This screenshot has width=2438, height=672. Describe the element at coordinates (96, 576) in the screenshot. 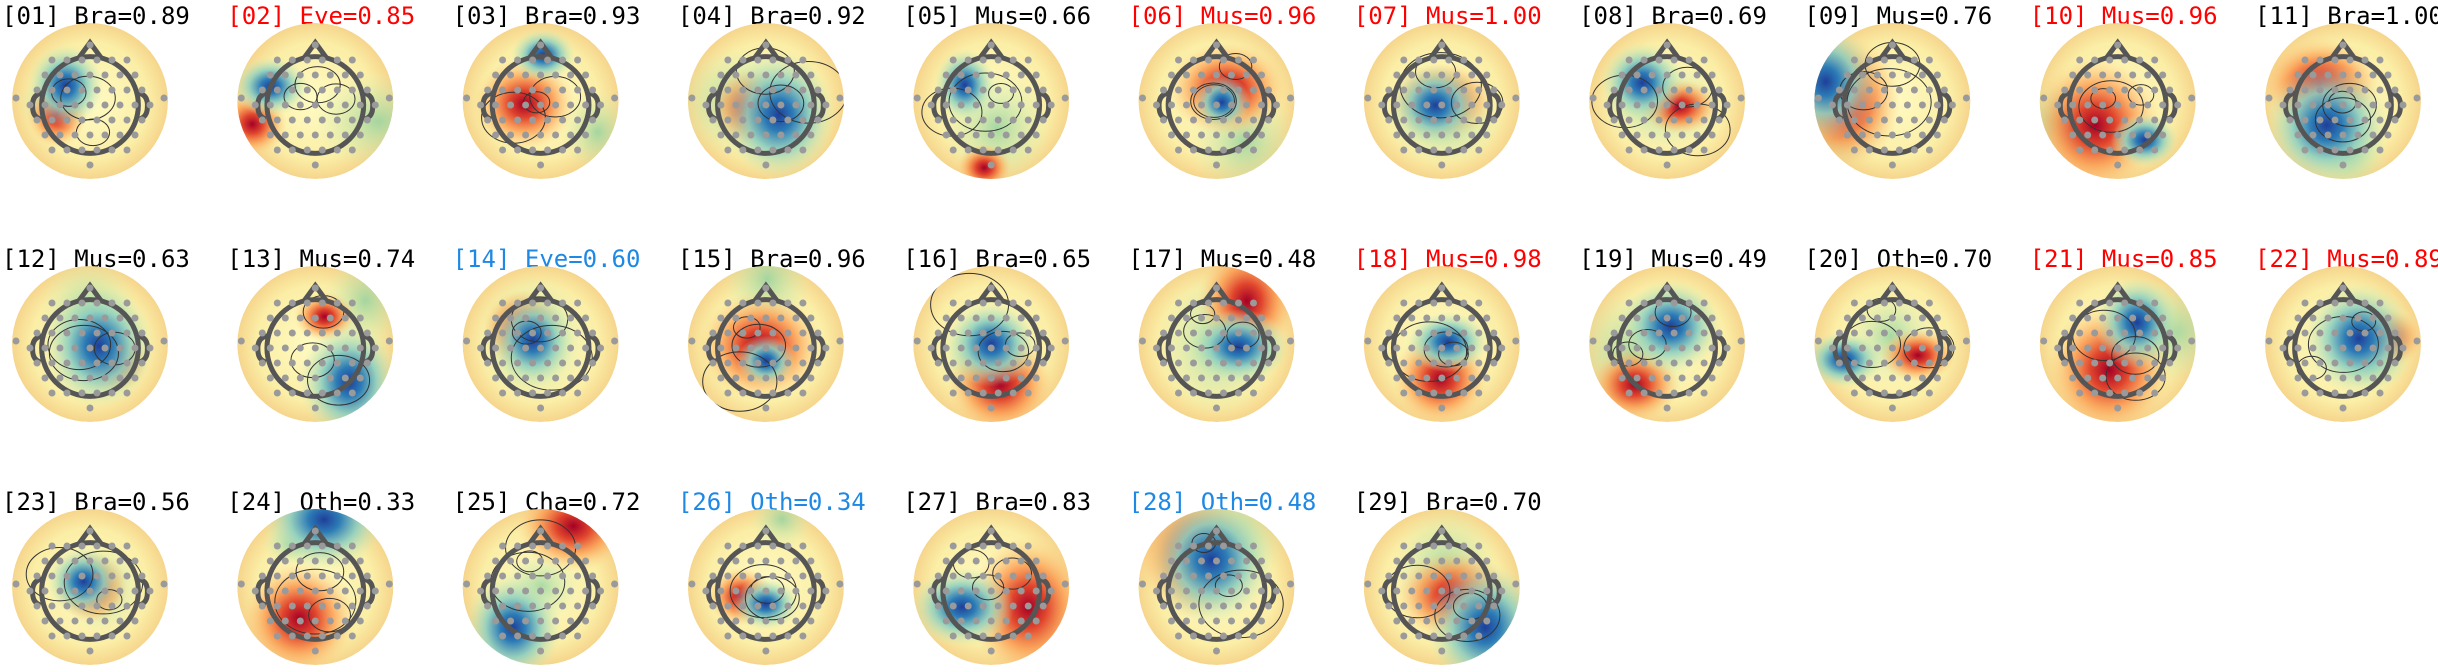

I see `component: [23] Bra=0.56` at that location.